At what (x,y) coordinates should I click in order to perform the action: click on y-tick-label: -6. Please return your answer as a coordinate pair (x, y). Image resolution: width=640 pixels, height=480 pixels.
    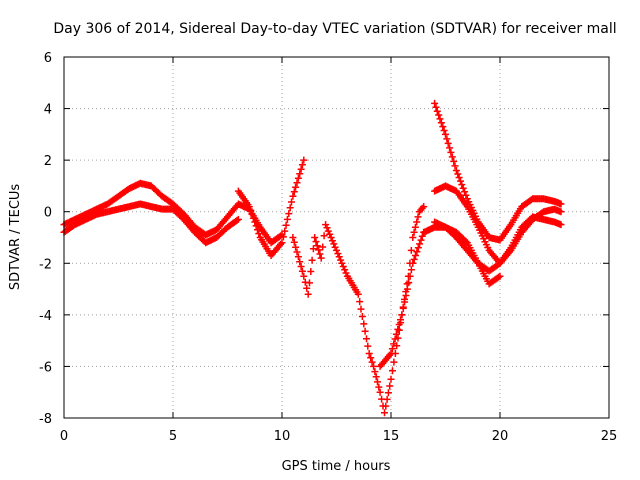
    Looking at the image, I should click on (45, 367).